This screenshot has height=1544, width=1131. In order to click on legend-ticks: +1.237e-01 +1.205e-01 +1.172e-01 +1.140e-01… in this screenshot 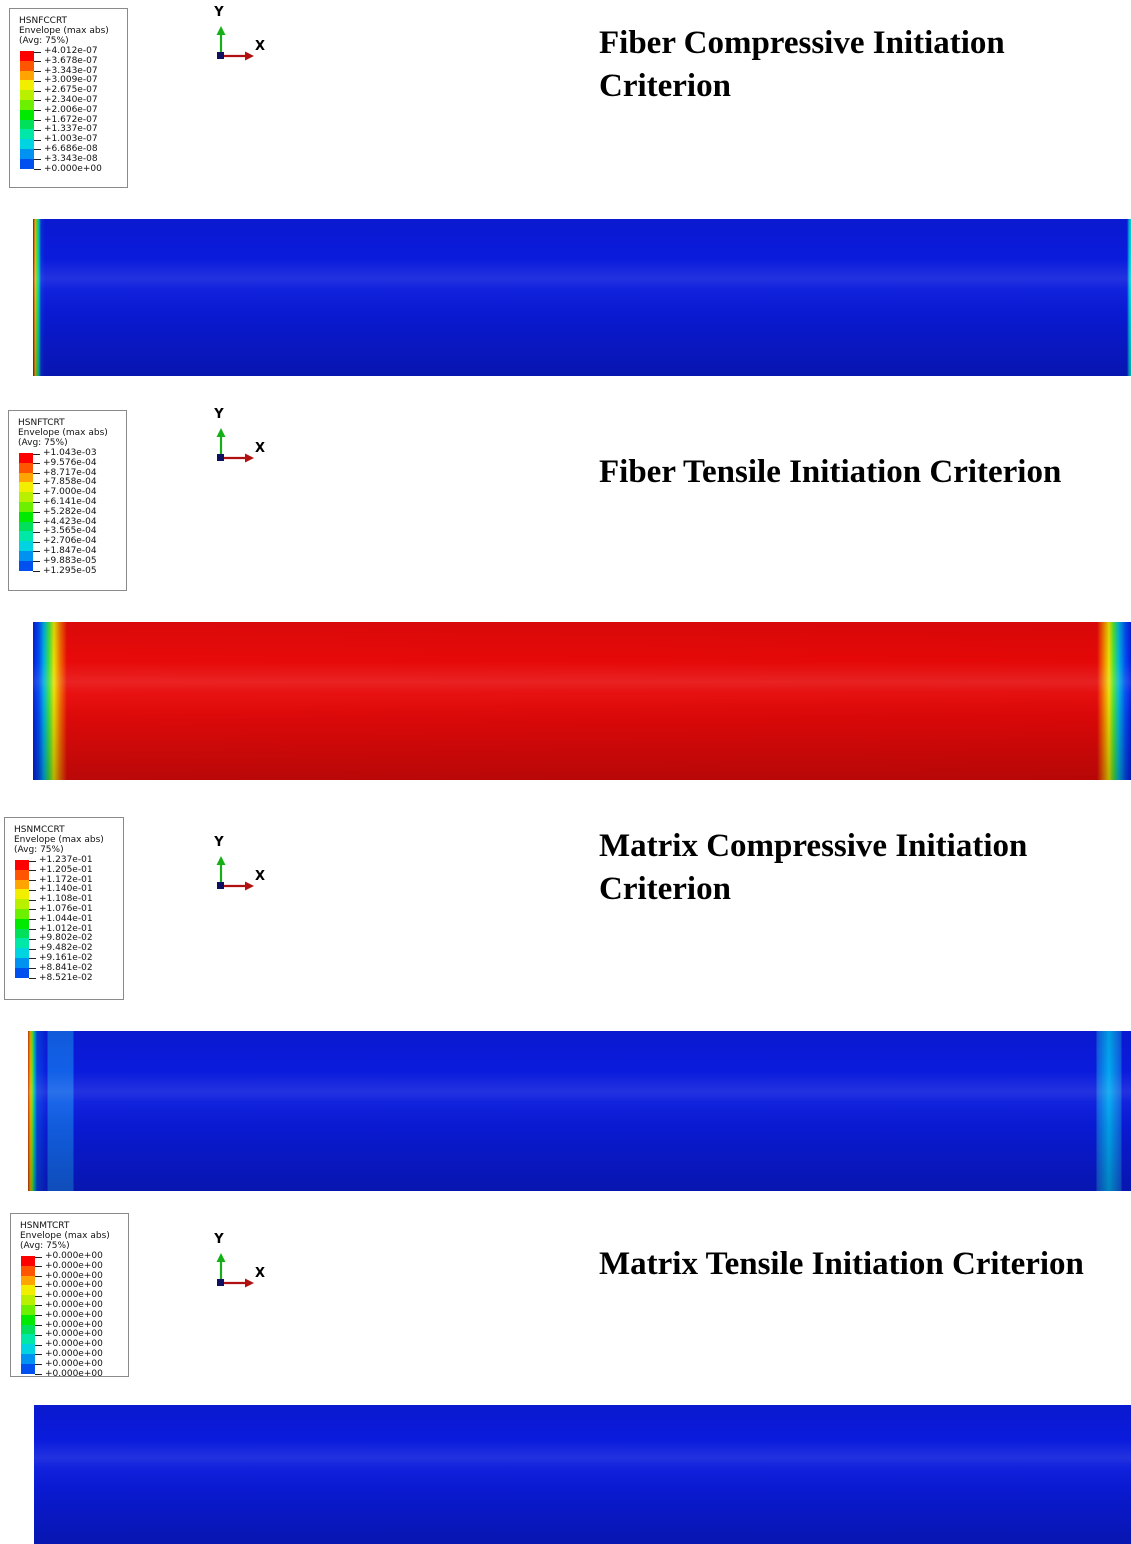, I will do `click(73, 919)`.